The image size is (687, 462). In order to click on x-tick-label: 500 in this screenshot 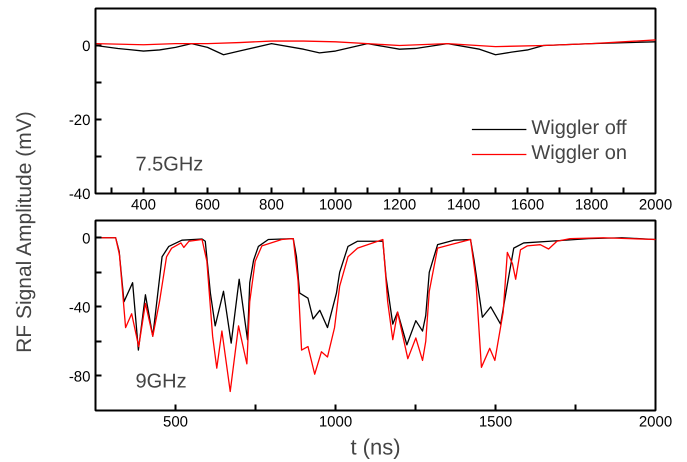, I will do `click(175, 422)`.